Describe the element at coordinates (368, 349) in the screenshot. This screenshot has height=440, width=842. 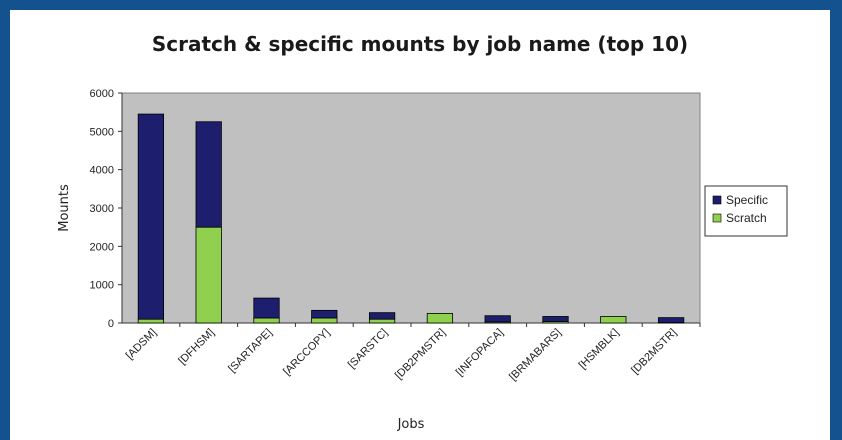
I see `x-tick-label: [SARSTC]` at that location.